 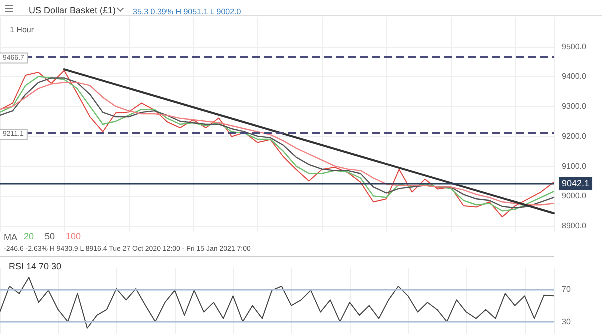 What do you see at coordinates (187, 12) in the screenshot?
I see `chart-subtitle: 35.3 0.39% H 9051.1 L 9002.0` at bounding box center [187, 12].